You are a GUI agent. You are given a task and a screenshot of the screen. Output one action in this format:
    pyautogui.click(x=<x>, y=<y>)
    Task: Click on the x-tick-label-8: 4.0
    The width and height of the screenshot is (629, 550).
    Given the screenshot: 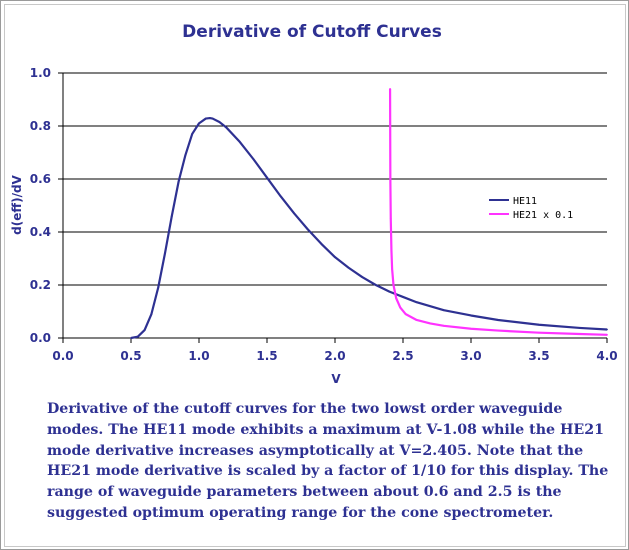 What is the action you would take?
    pyautogui.click(x=606, y=356)
    